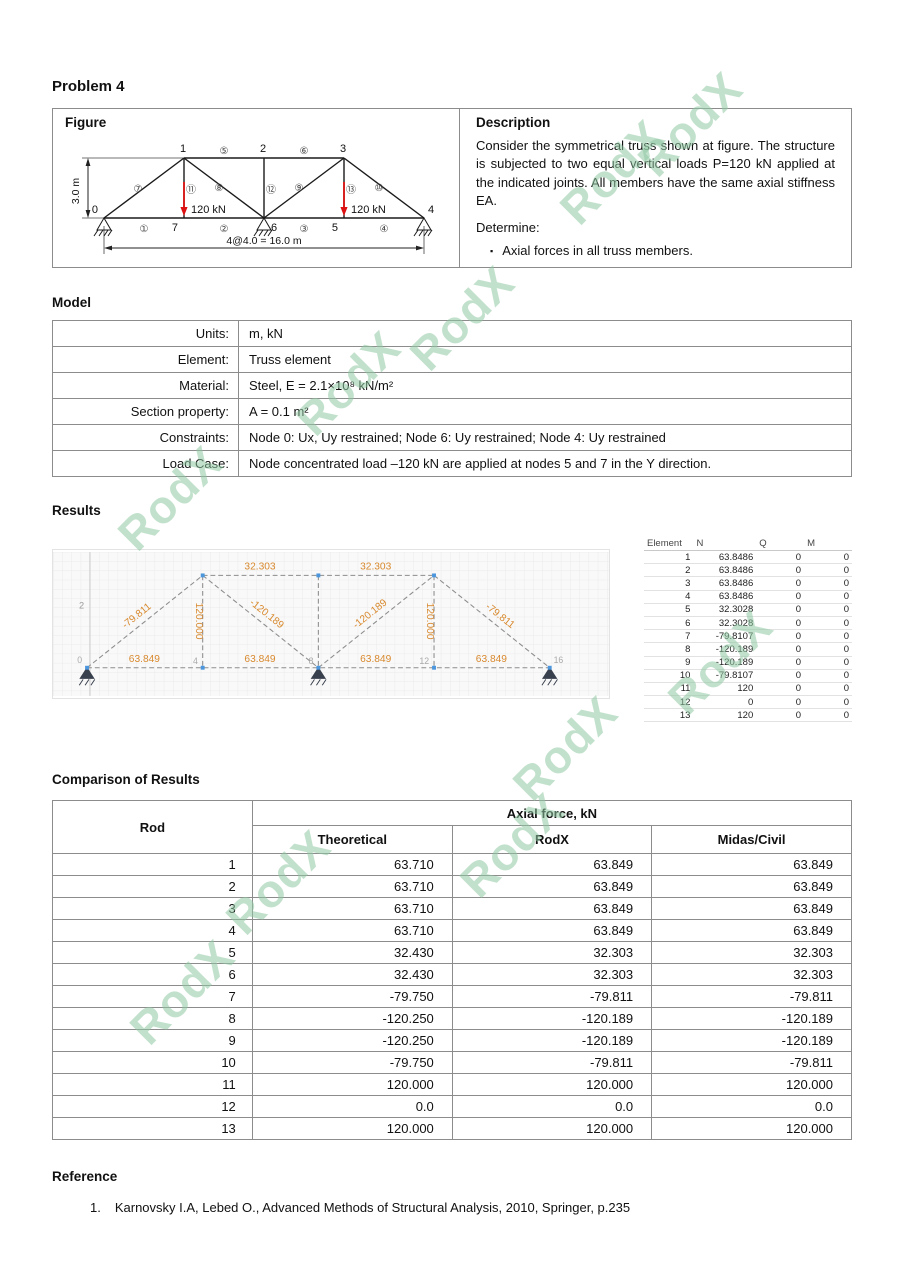  I want to click on diagram-grid, so click(331, 624).